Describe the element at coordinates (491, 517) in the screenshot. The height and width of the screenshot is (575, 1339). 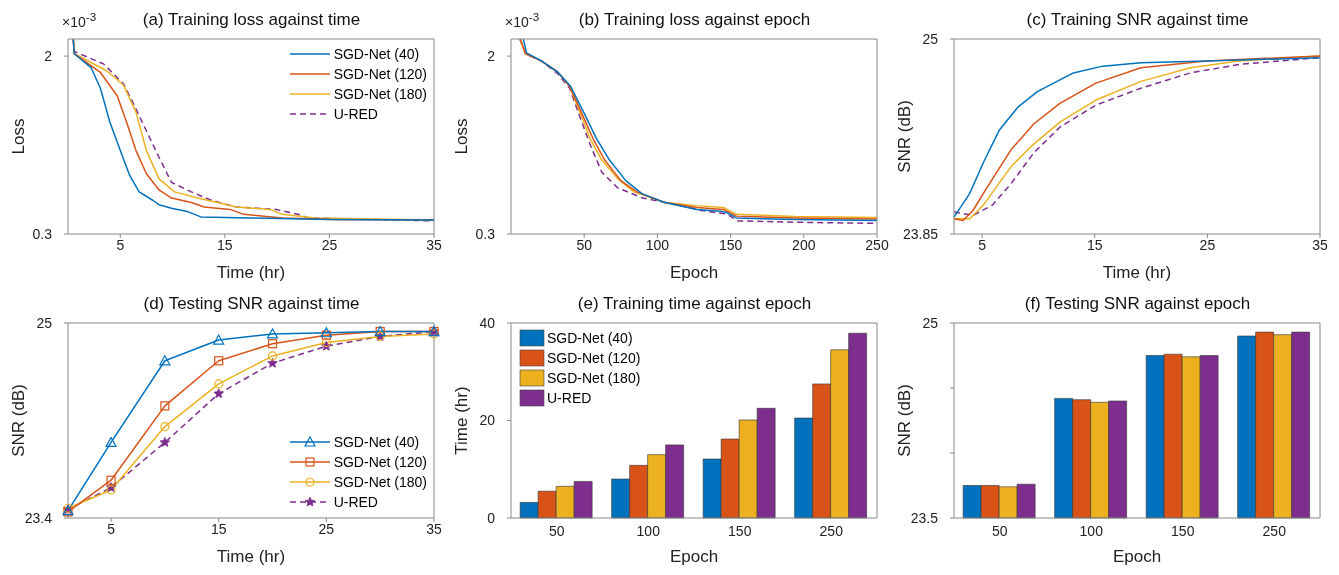
I see `y-tick-label: 0` at that location.